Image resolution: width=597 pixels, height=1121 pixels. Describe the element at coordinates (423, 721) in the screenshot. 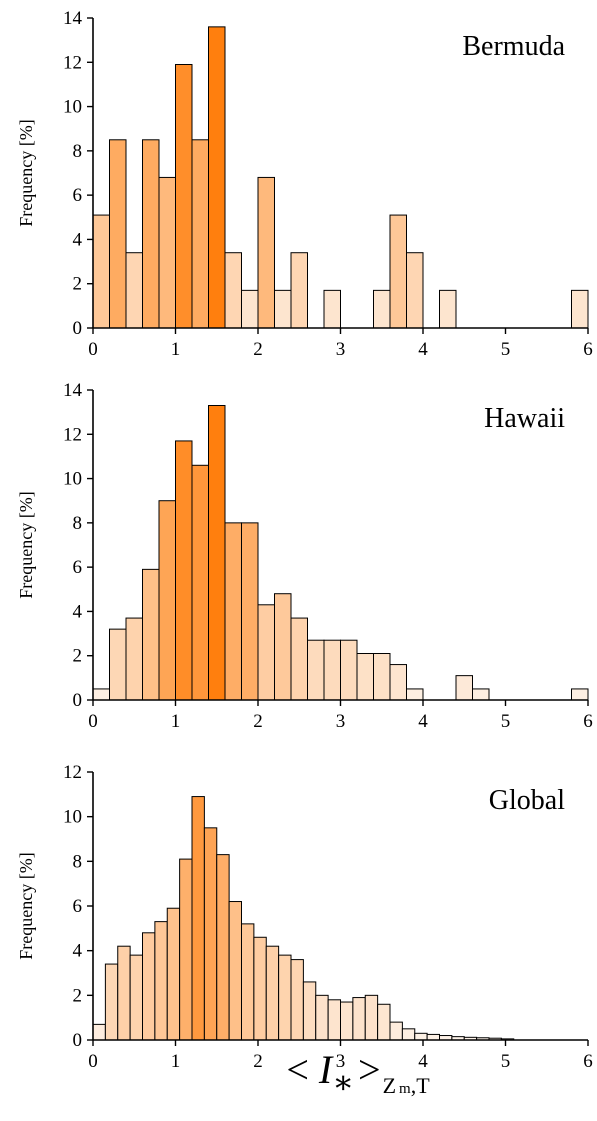

I see `x-tick-label: 4` at that location.